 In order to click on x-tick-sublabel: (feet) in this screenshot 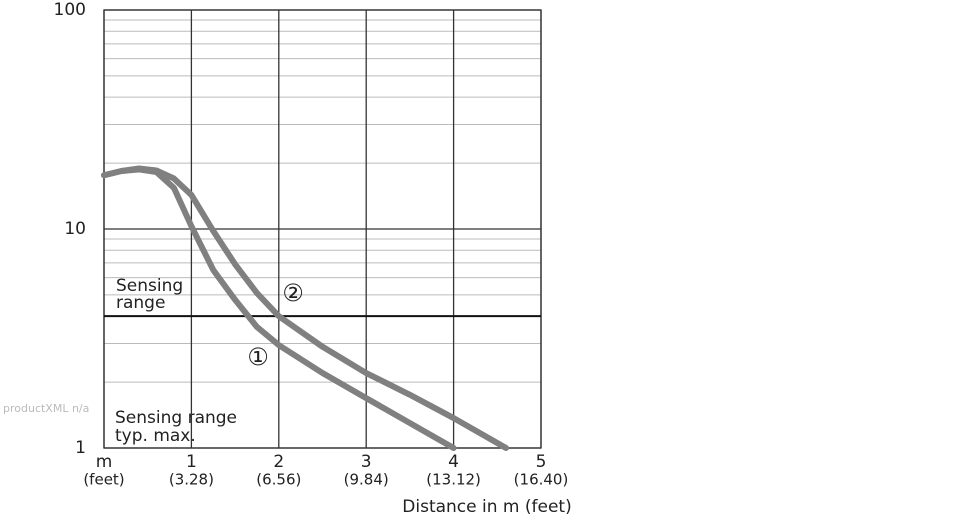, I will do `click(103, 480)`.